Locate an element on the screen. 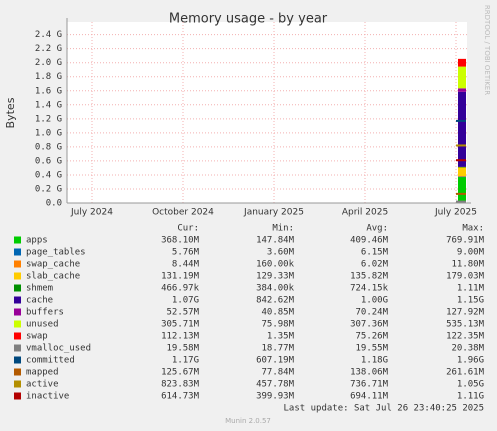 This screenshot has height=431, width=497. legend-stat: 11.80M is located at coordinates (467, 265).